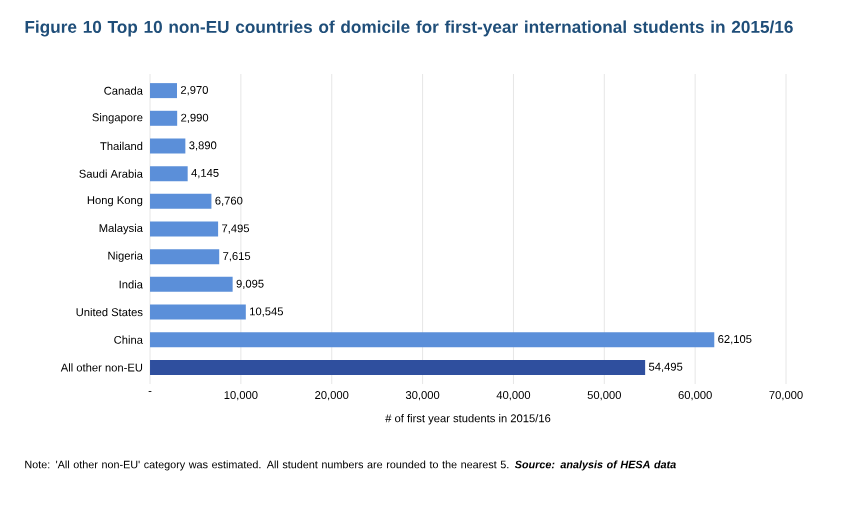 This screenshot has width=854, height=520. I want to click on chart-title: Figure 10 Top 10 non-EU countries of domicile for first-year international students in 2015/16, so click(409, 28).